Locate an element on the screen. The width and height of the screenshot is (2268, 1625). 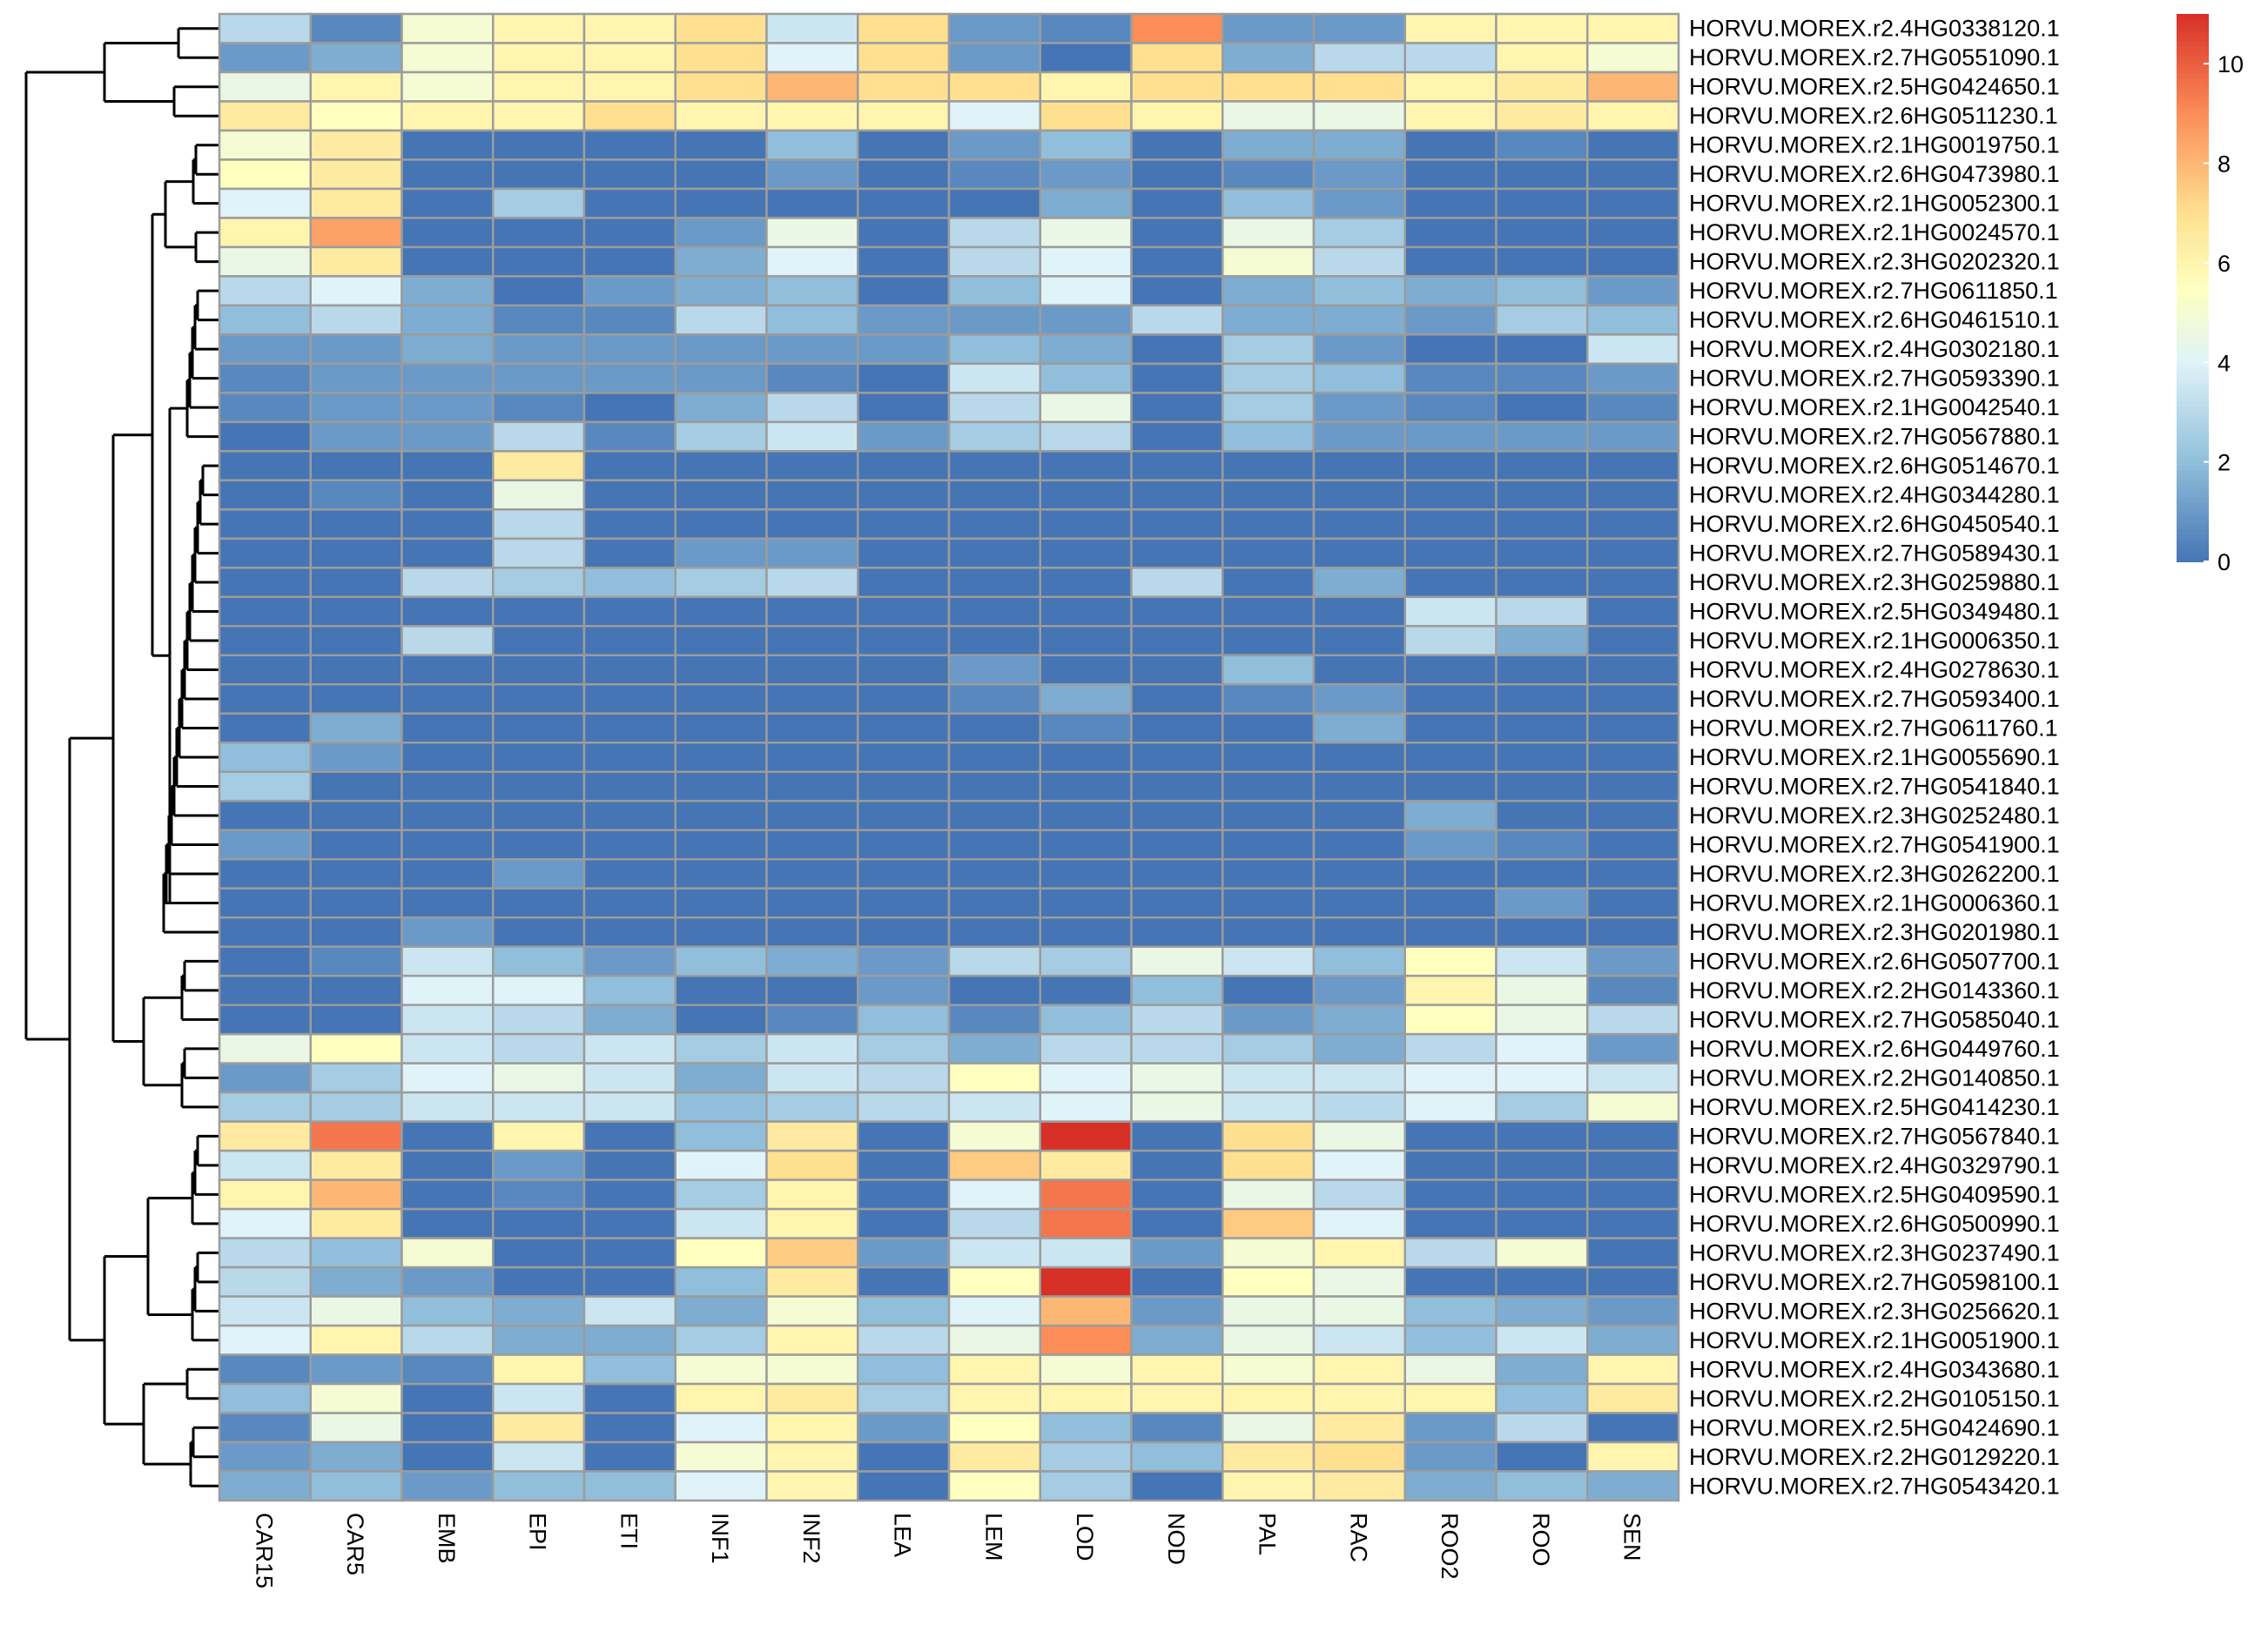
row-label: HORVU.MOREX.r2.5HG0349480.1 is located at coordinates (1875, 612).